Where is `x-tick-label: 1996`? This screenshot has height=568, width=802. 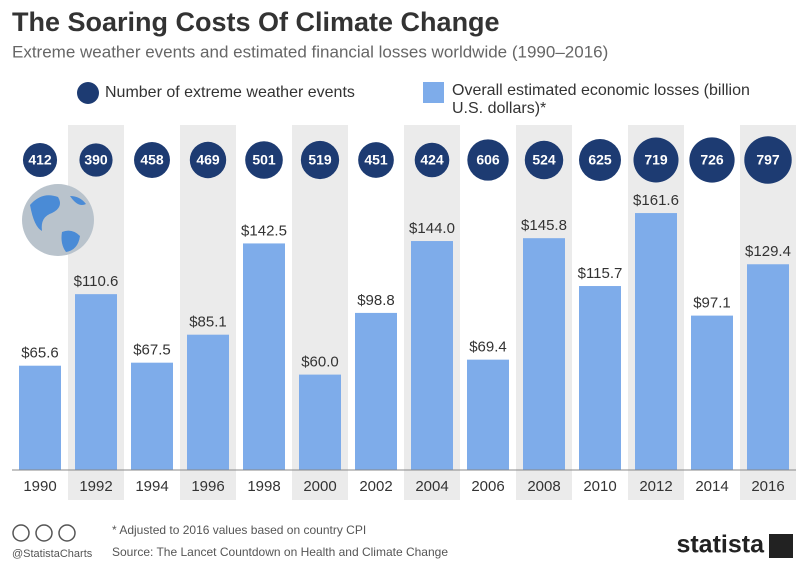
x-tick-label: 1996 is located at coordinates (207, 486).